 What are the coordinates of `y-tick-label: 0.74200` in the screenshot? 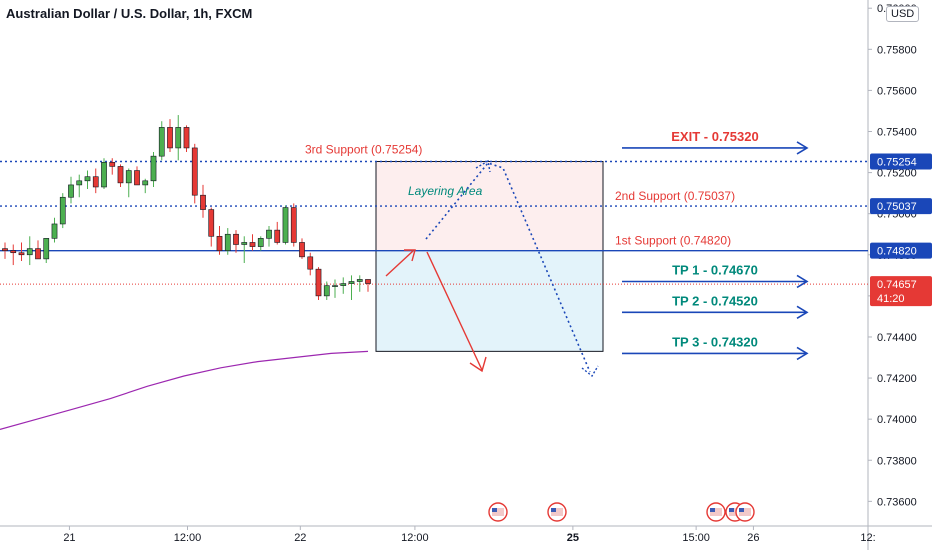 It's located at (897, 379).